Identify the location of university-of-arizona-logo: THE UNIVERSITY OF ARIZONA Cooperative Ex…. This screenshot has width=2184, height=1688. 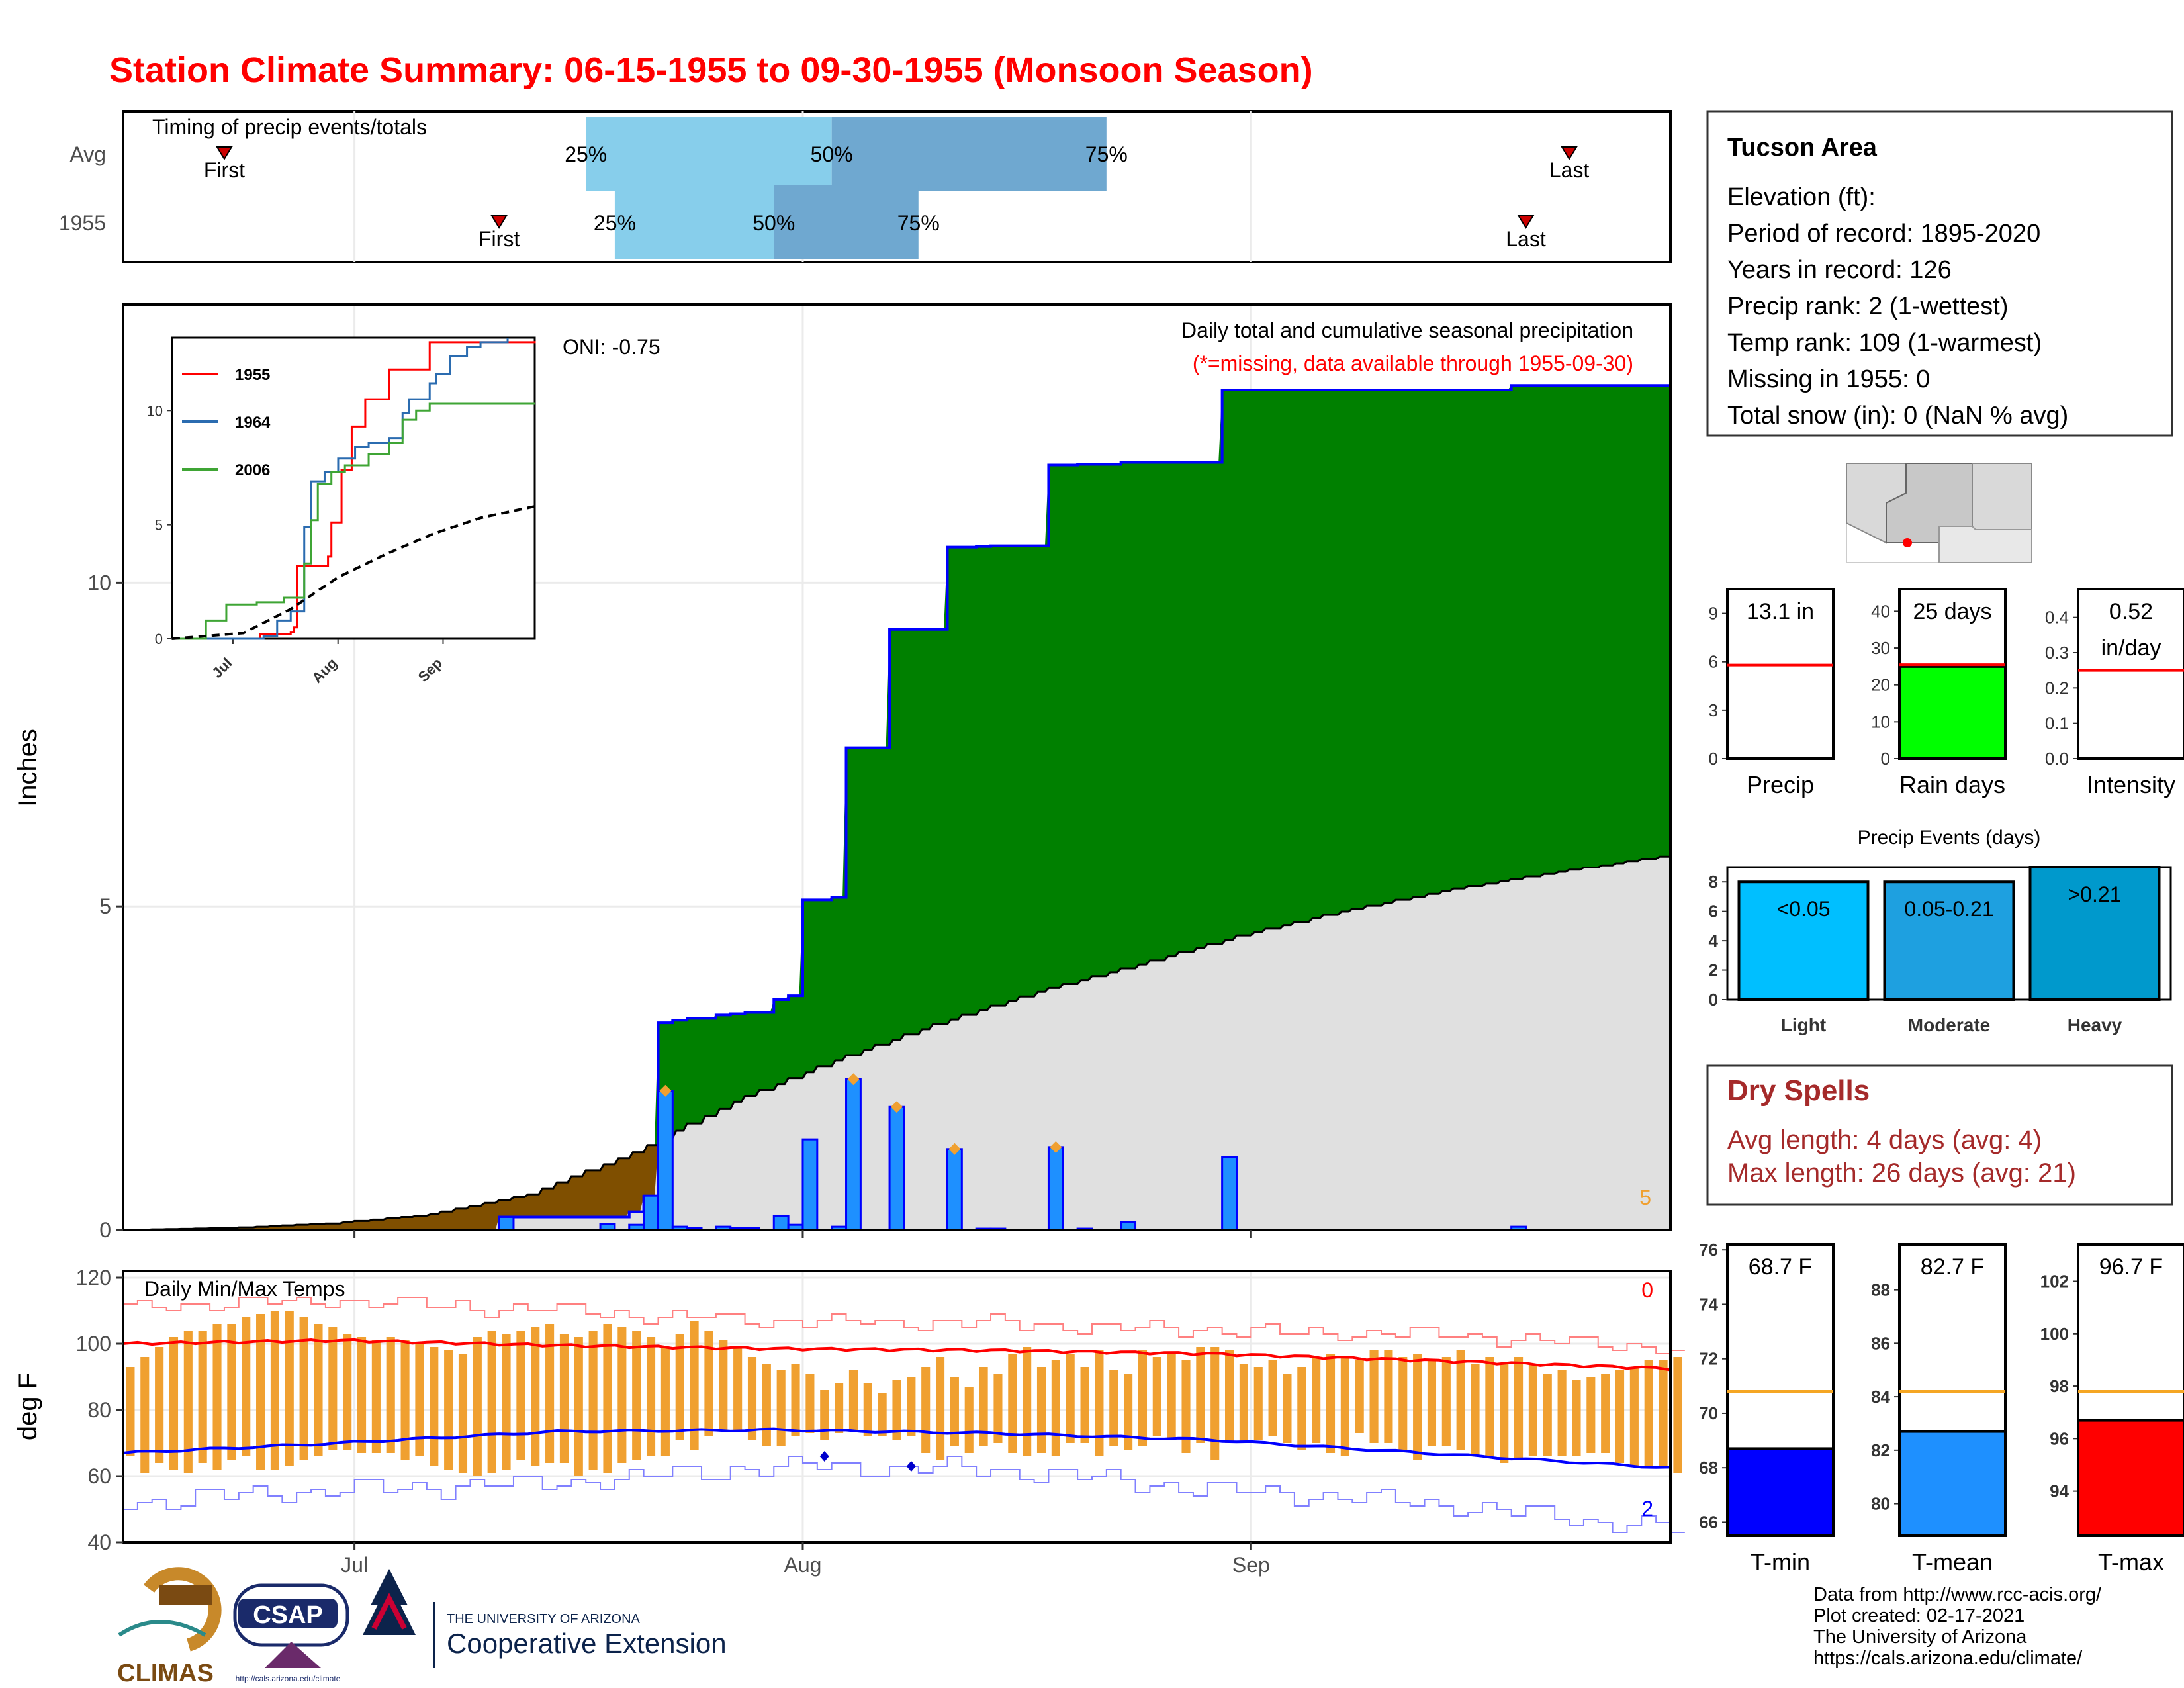
(545, 1618).